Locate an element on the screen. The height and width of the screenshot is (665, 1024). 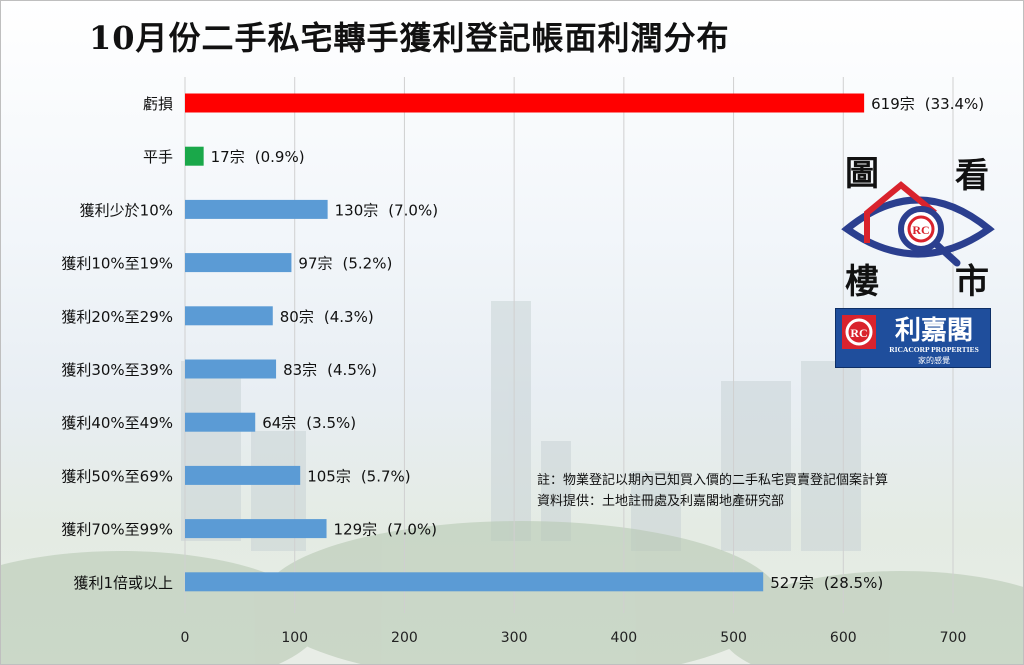
eye-logo-icon: RC 圖 看 樓 市 is located at coordinates (918, 226).